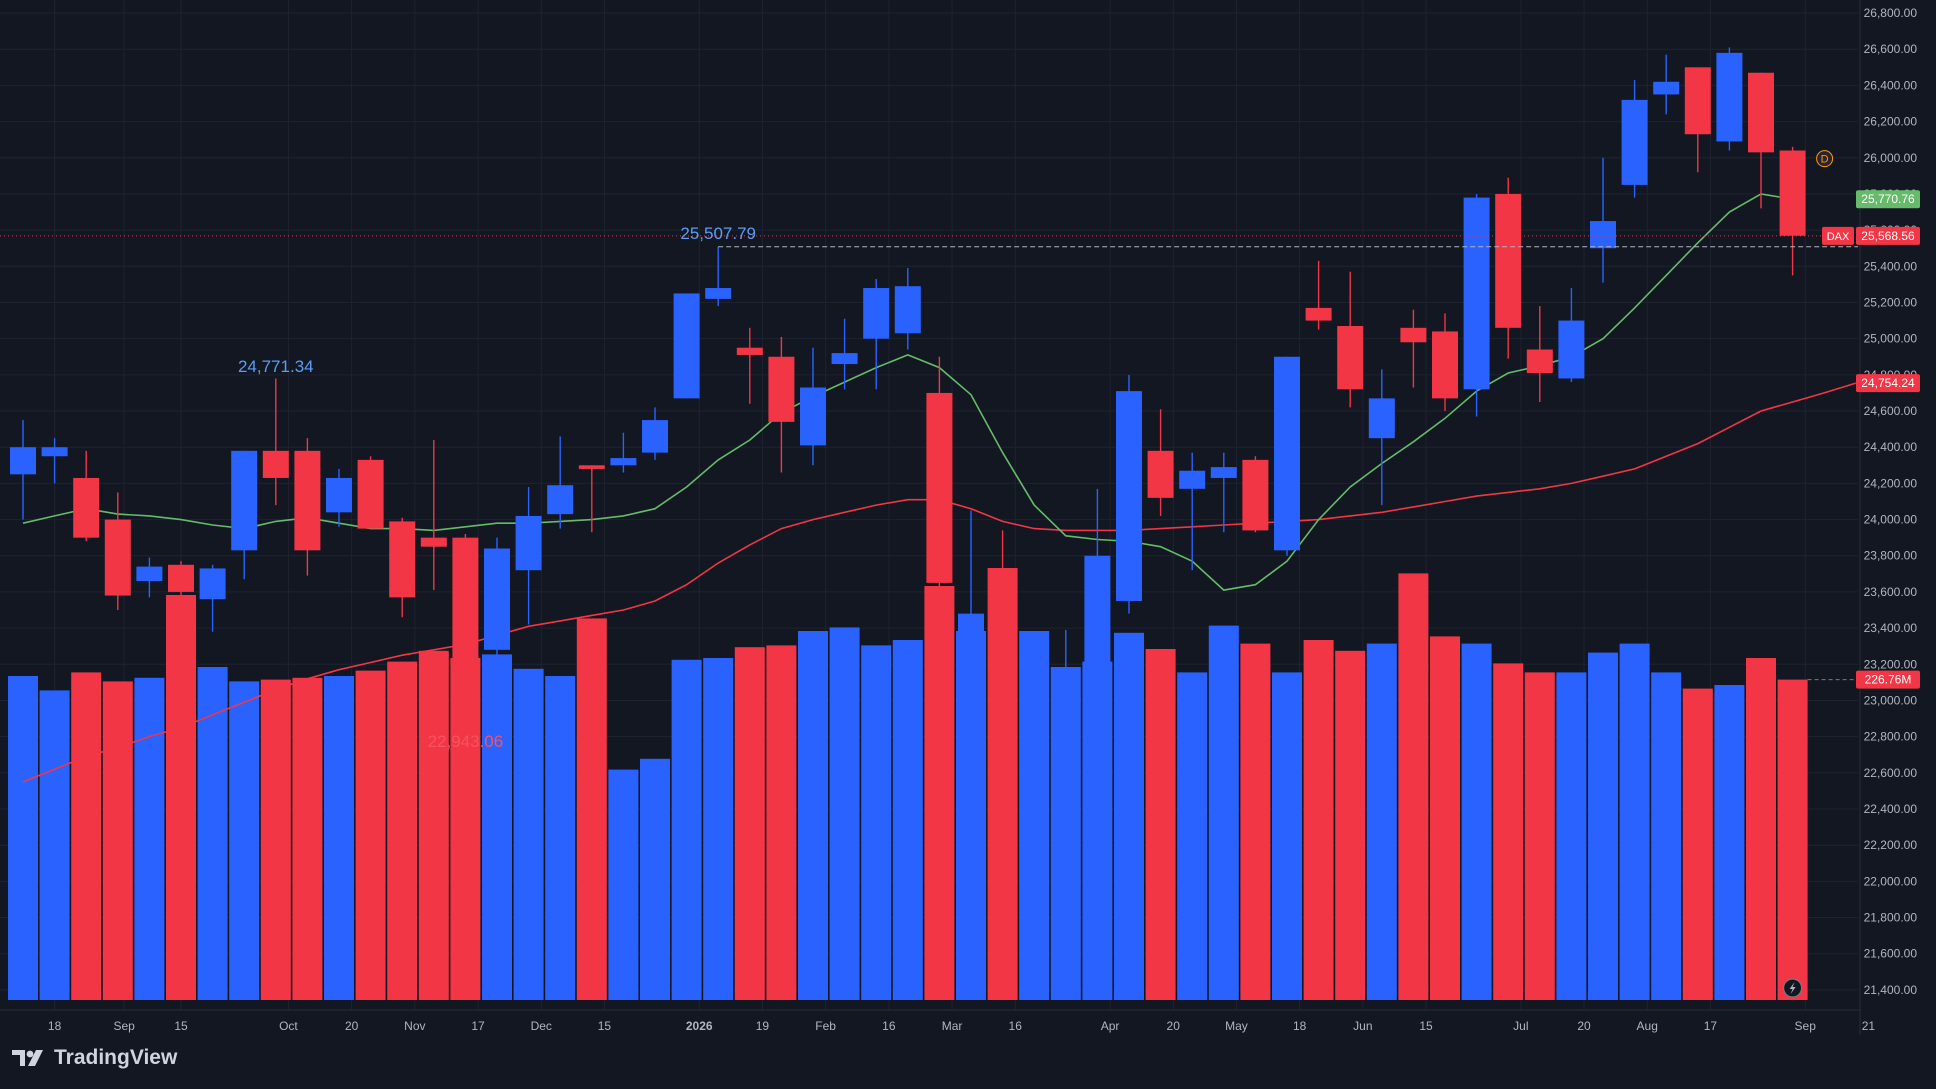 Image resolution: width=1936 pixels, height=1089 pixels. I want to click on price-axis-tick-label: 23,400.00, so click(1891, 628).